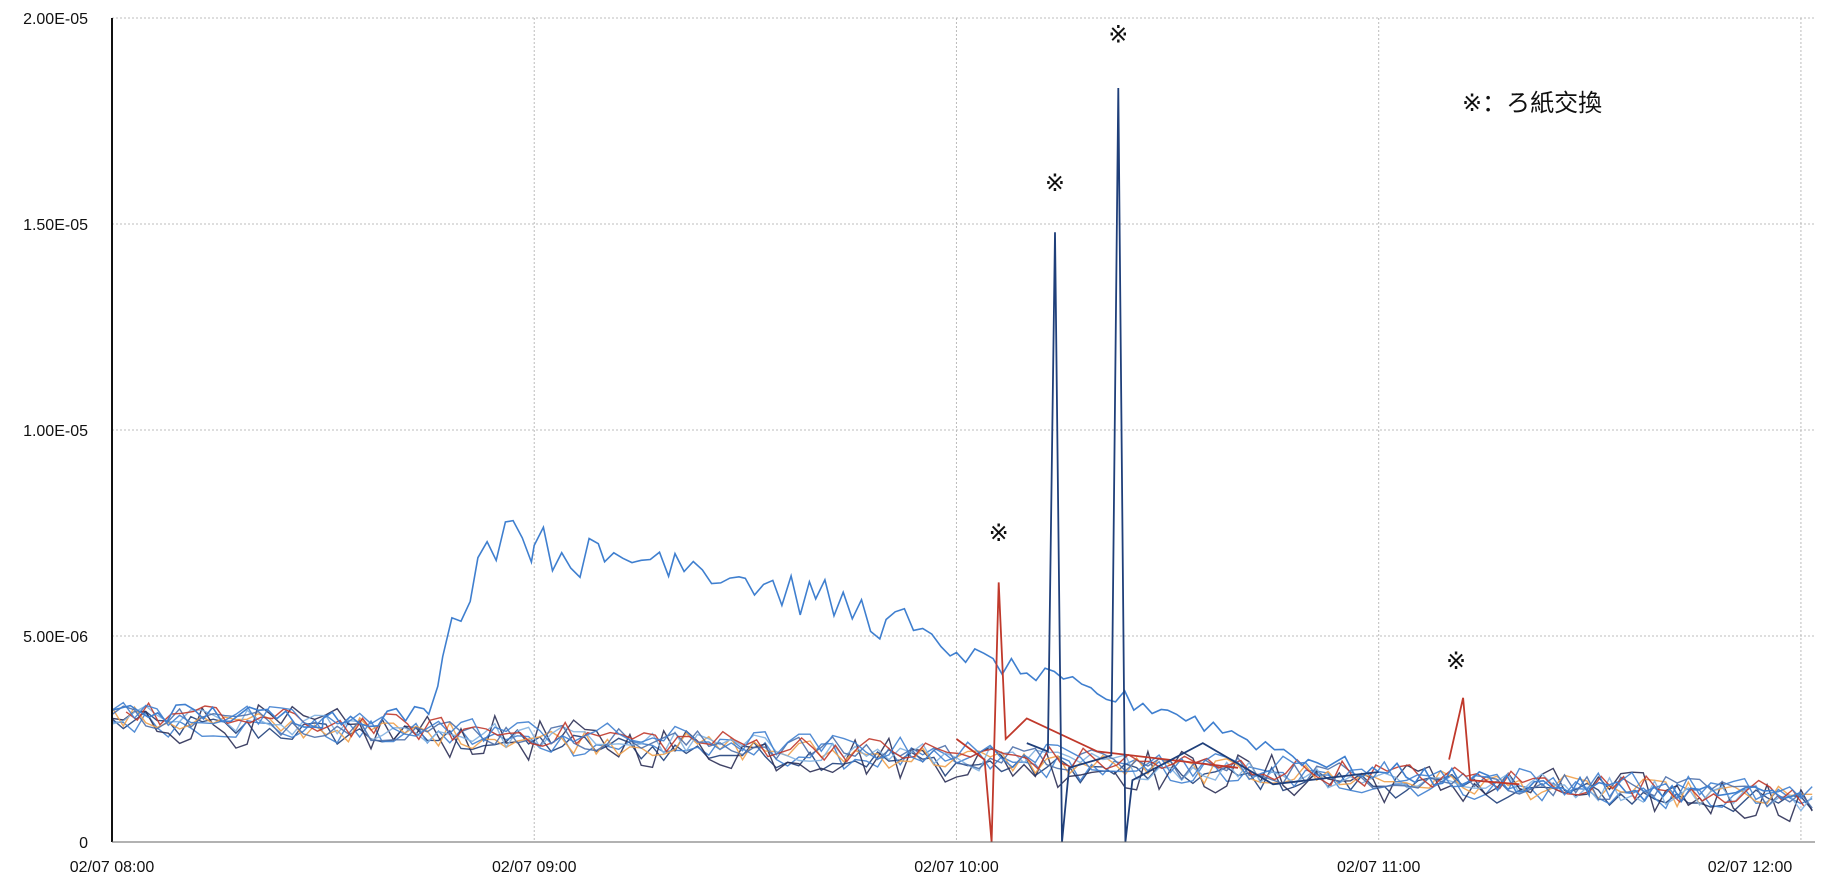 This screenshot has width=1825, height=879. I want to click on x-tick-label: 02/07 11:00, so click(1378, 867).